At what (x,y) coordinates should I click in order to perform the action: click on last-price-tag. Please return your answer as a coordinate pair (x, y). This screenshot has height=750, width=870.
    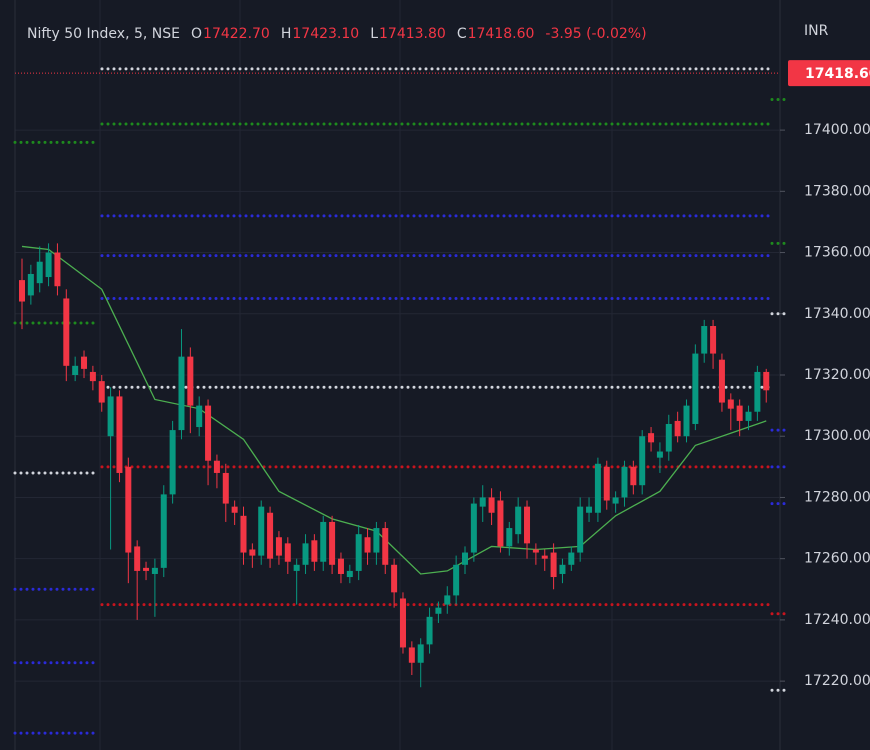
    Looking at the image, I should click on (829, 73).